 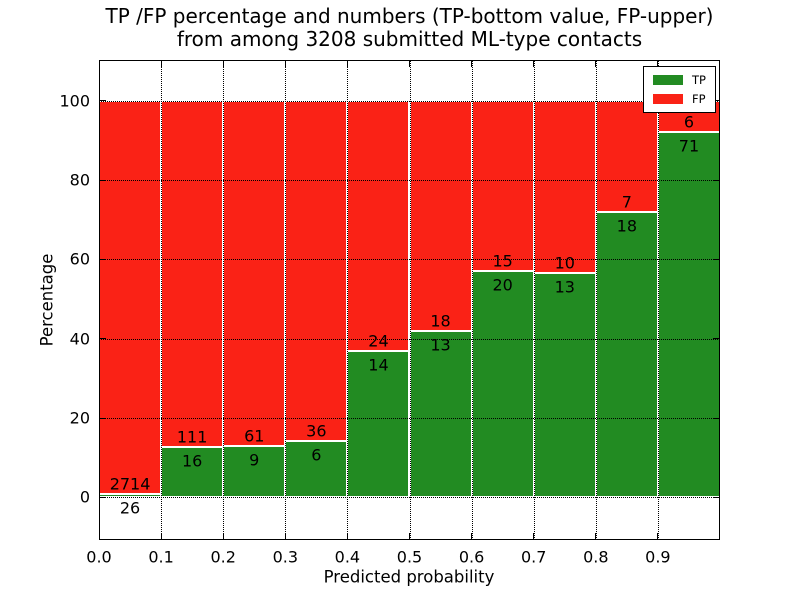 I want to click on x-axis-label: Predicted probability, so click(x=409, y=577).